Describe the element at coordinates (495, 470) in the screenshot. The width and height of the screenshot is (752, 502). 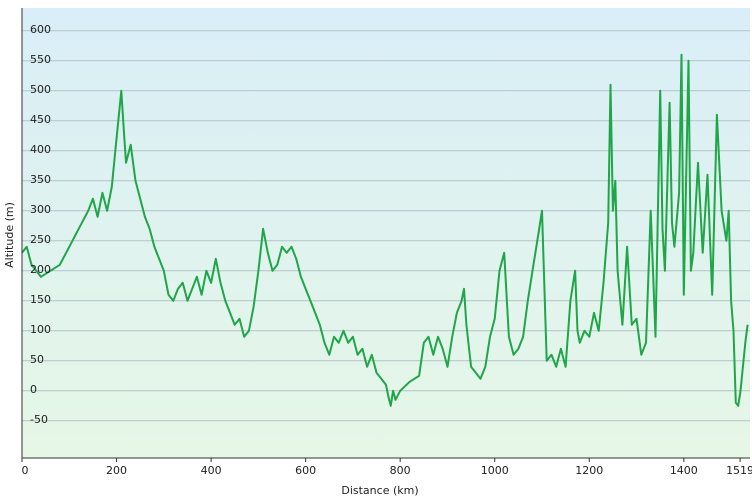
I see `x-tick-label: 1000` at that location.